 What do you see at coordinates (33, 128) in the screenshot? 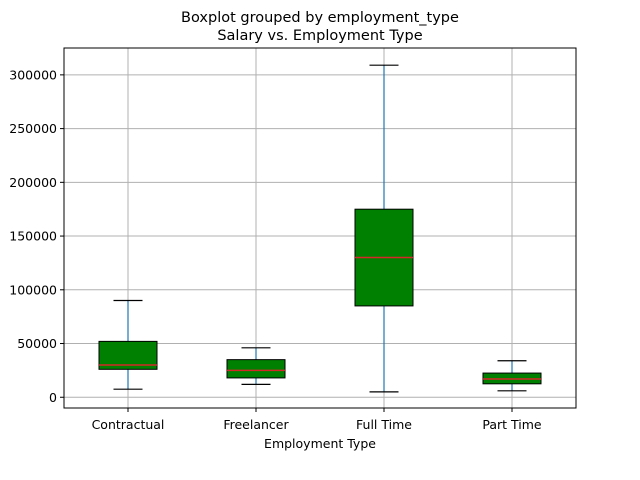
I see `y-tick-label: 250000` at bounding box center [33, 128].